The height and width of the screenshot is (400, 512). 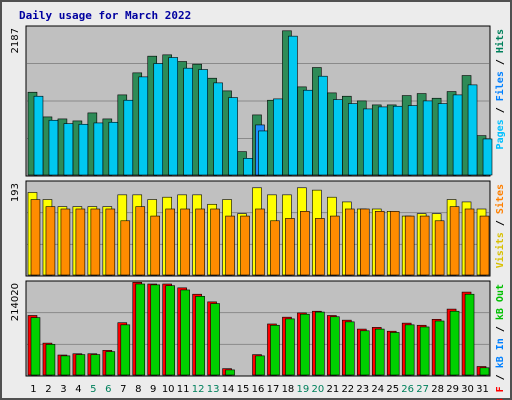 I want to click on axis-label-kb-in-out-f: kB F / kB In / kB Out, so click(x=500, y=342).